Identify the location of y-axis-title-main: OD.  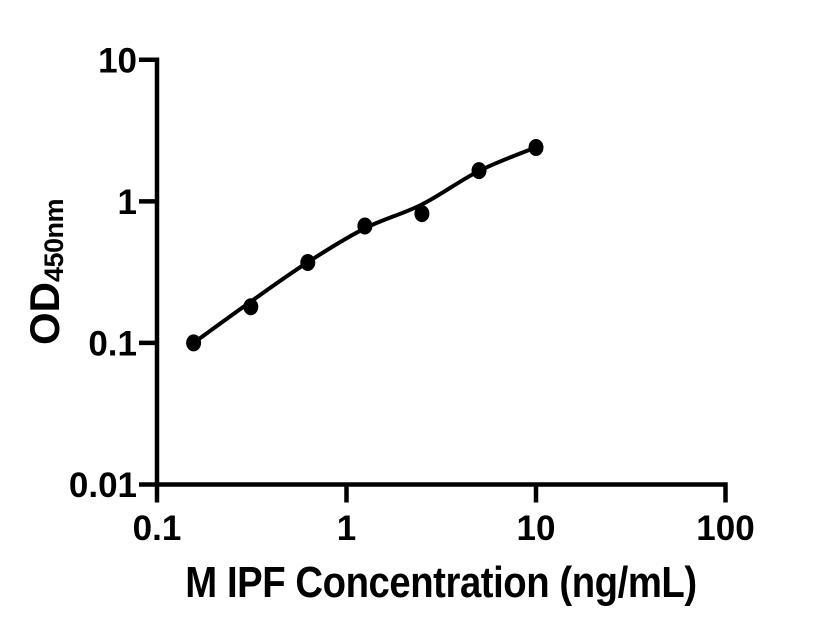
(45, 314).